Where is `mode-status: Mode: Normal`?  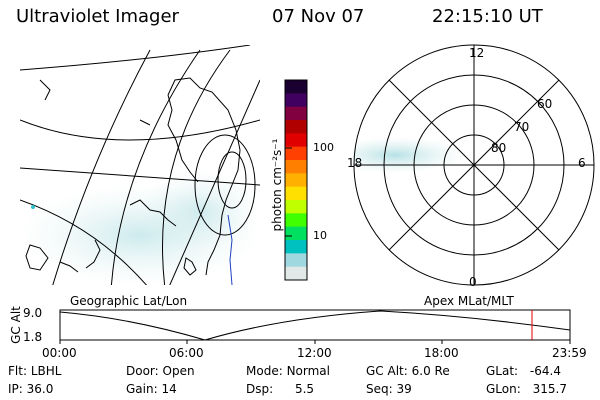
mode-status: Mode: Normal is located at coordinates (288, 371).